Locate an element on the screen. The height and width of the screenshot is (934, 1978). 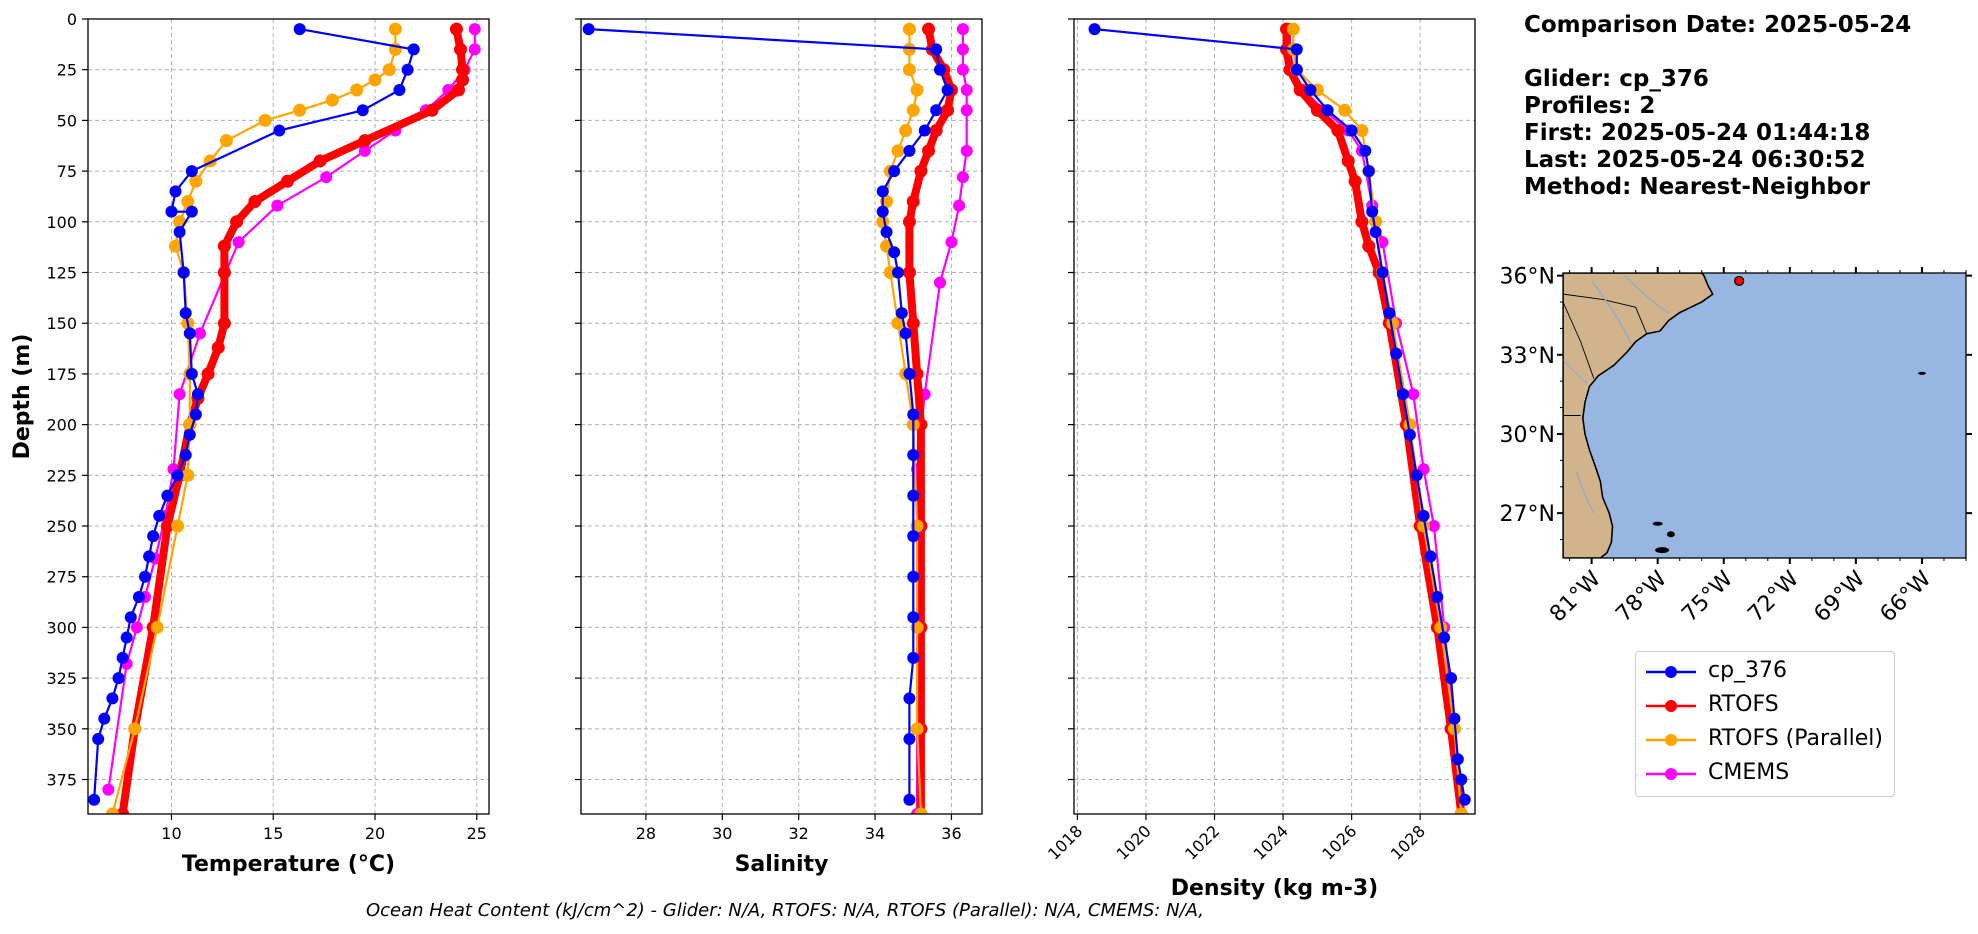
y-tick-label: 250 is located at coordinates (61, 526).